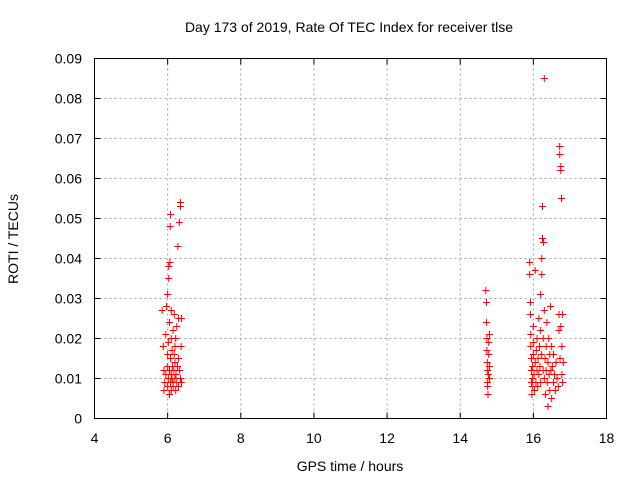 The width and height of the screenshot is (640, 480). I want to click on y-tick-label: 0.02, so click(68, 339).